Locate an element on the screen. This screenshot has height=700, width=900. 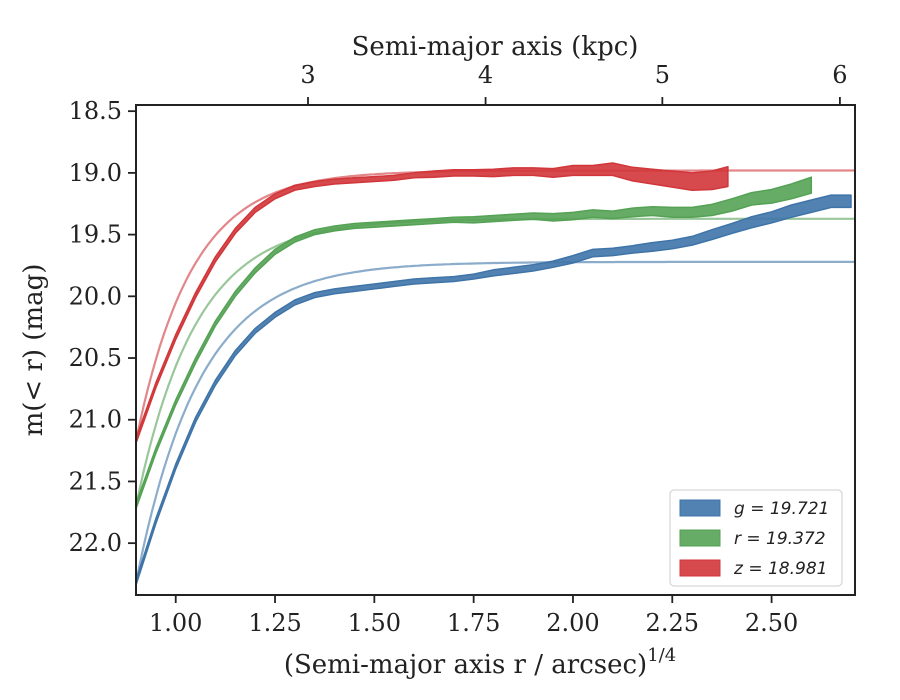
bottom-axis-title-superscript: 1/4 is located at coordinates (661, 655).